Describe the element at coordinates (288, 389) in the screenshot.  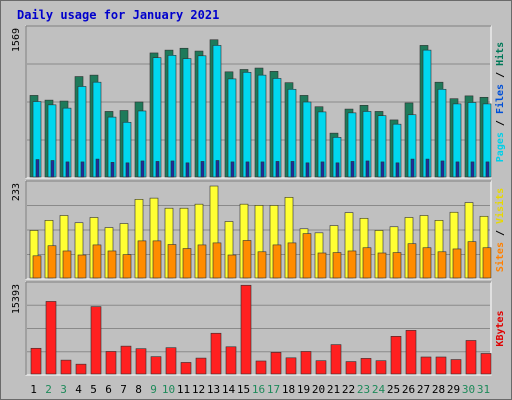
I see `x-tick-label-day-18: 18` at that location.